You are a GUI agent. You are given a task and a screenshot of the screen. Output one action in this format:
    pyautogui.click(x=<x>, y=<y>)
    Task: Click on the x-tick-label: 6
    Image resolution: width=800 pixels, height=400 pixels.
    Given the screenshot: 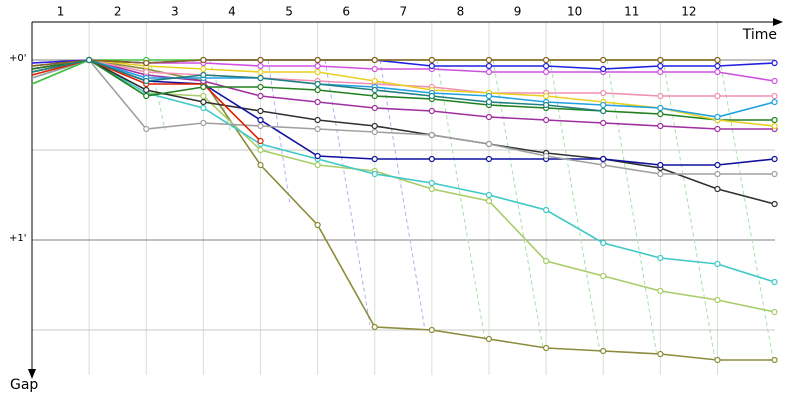 What is the action you would take?
    pyautogui.click(x=346, y=12)
    